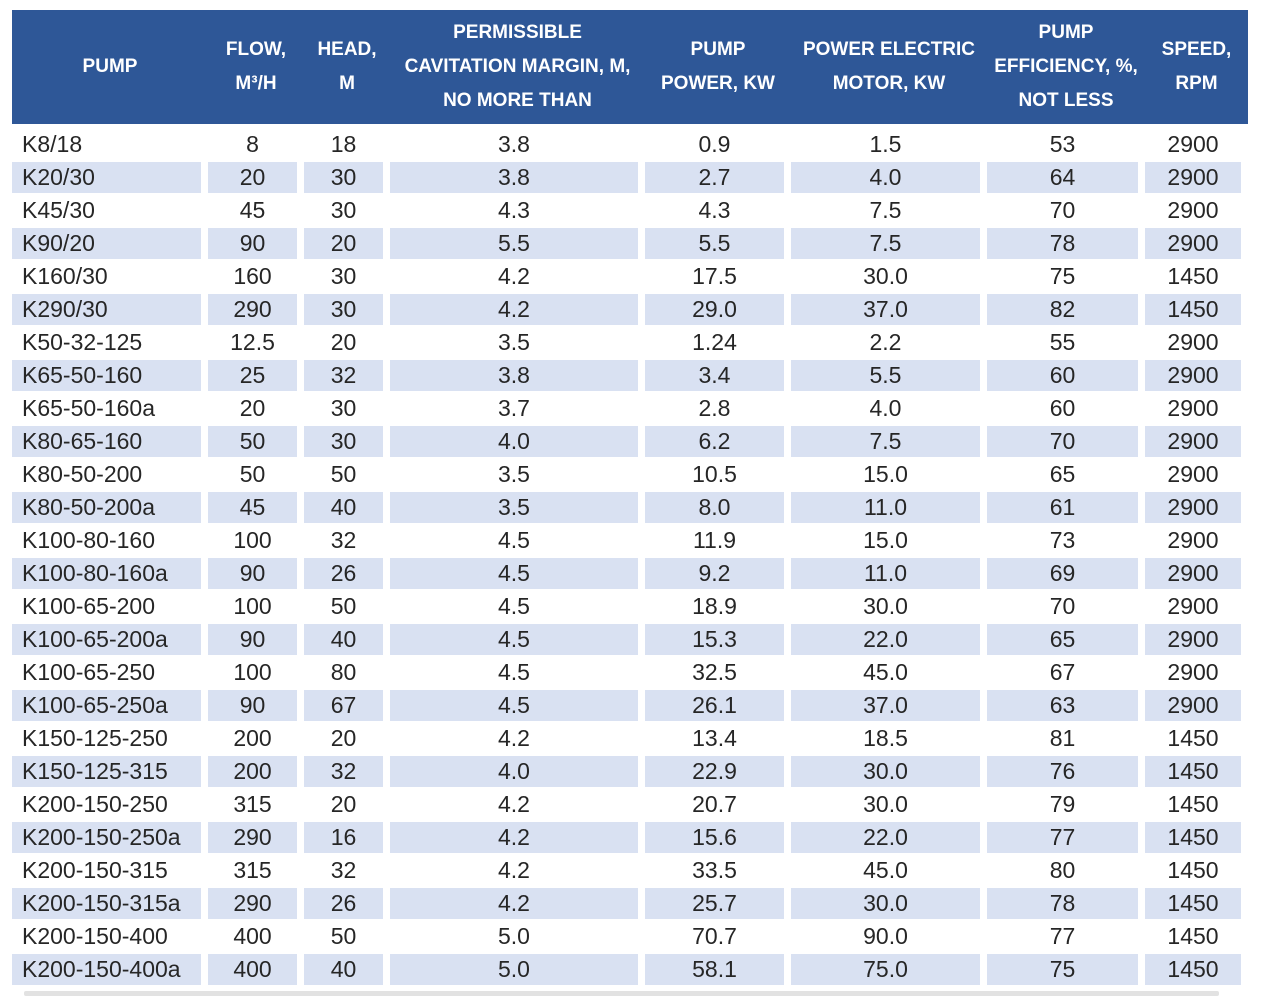  What do you see at coordinates (110, 308) in the screenshot?
I see `cell-pump: K290/30` at bounding box center [110, 308].